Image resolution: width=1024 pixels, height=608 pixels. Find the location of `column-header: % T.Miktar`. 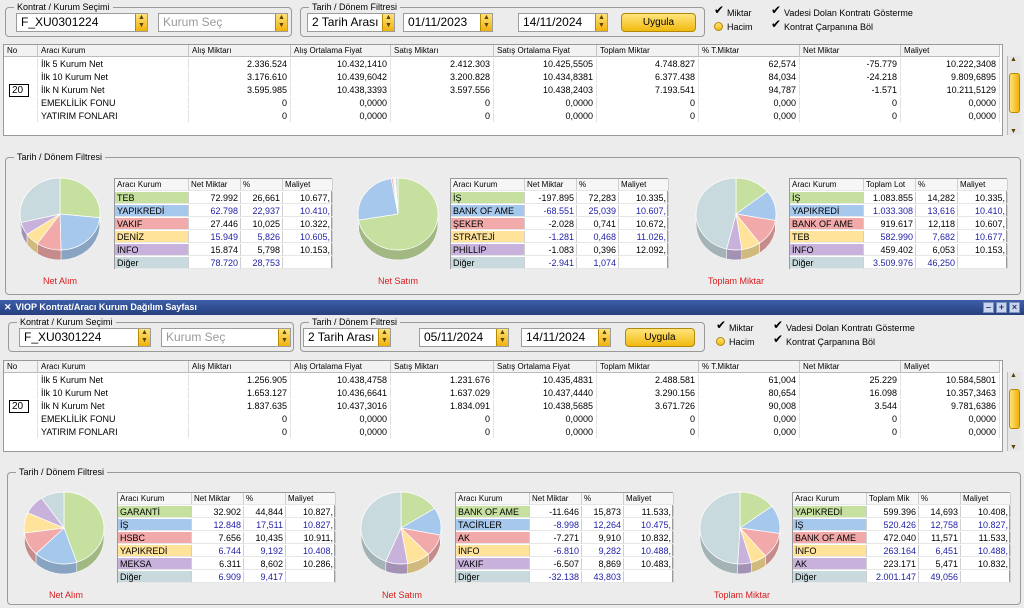

column-header: % T.Miktar is located at coordinates (749, 367).